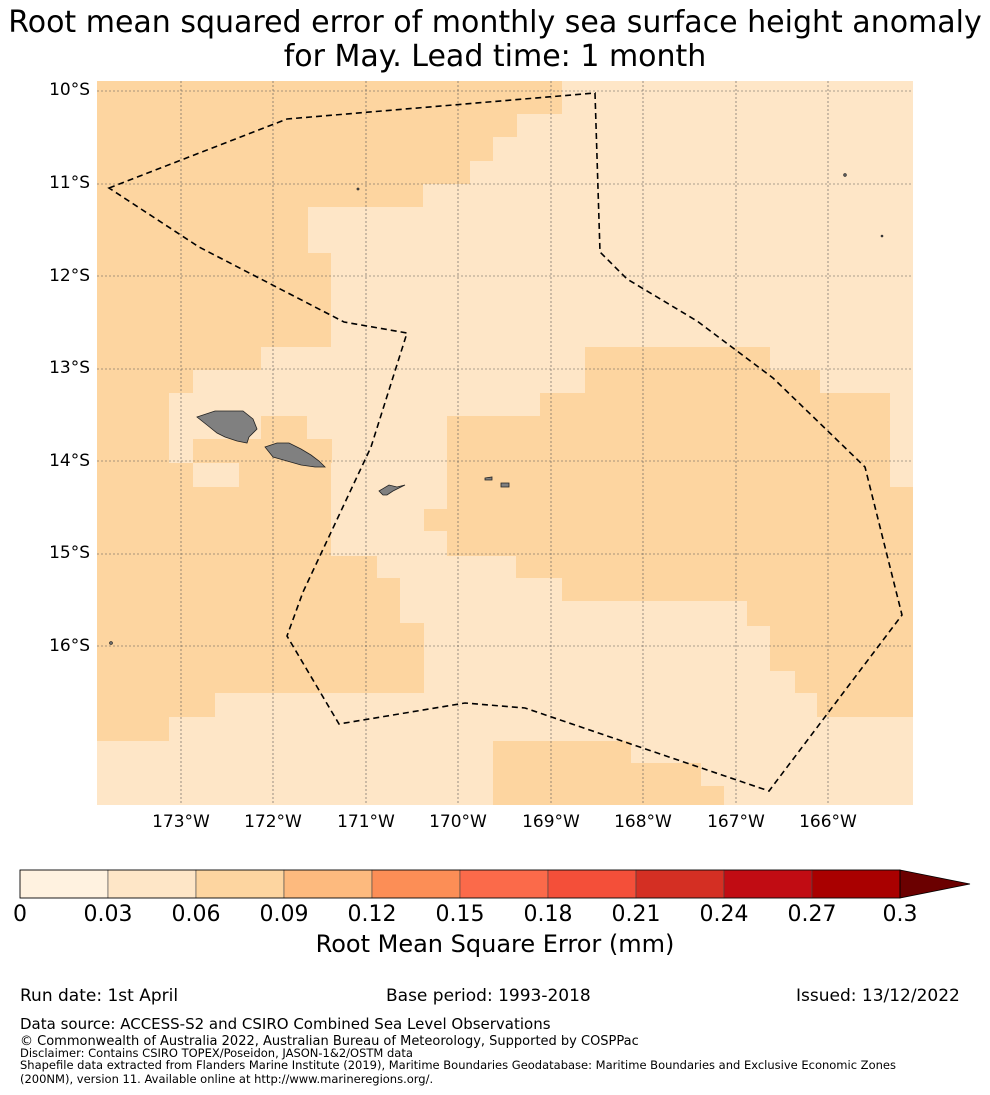  Describe the element at coordinates (643, 822) in the screenshot. I see `lon-label-168w: 168°W` at that location.